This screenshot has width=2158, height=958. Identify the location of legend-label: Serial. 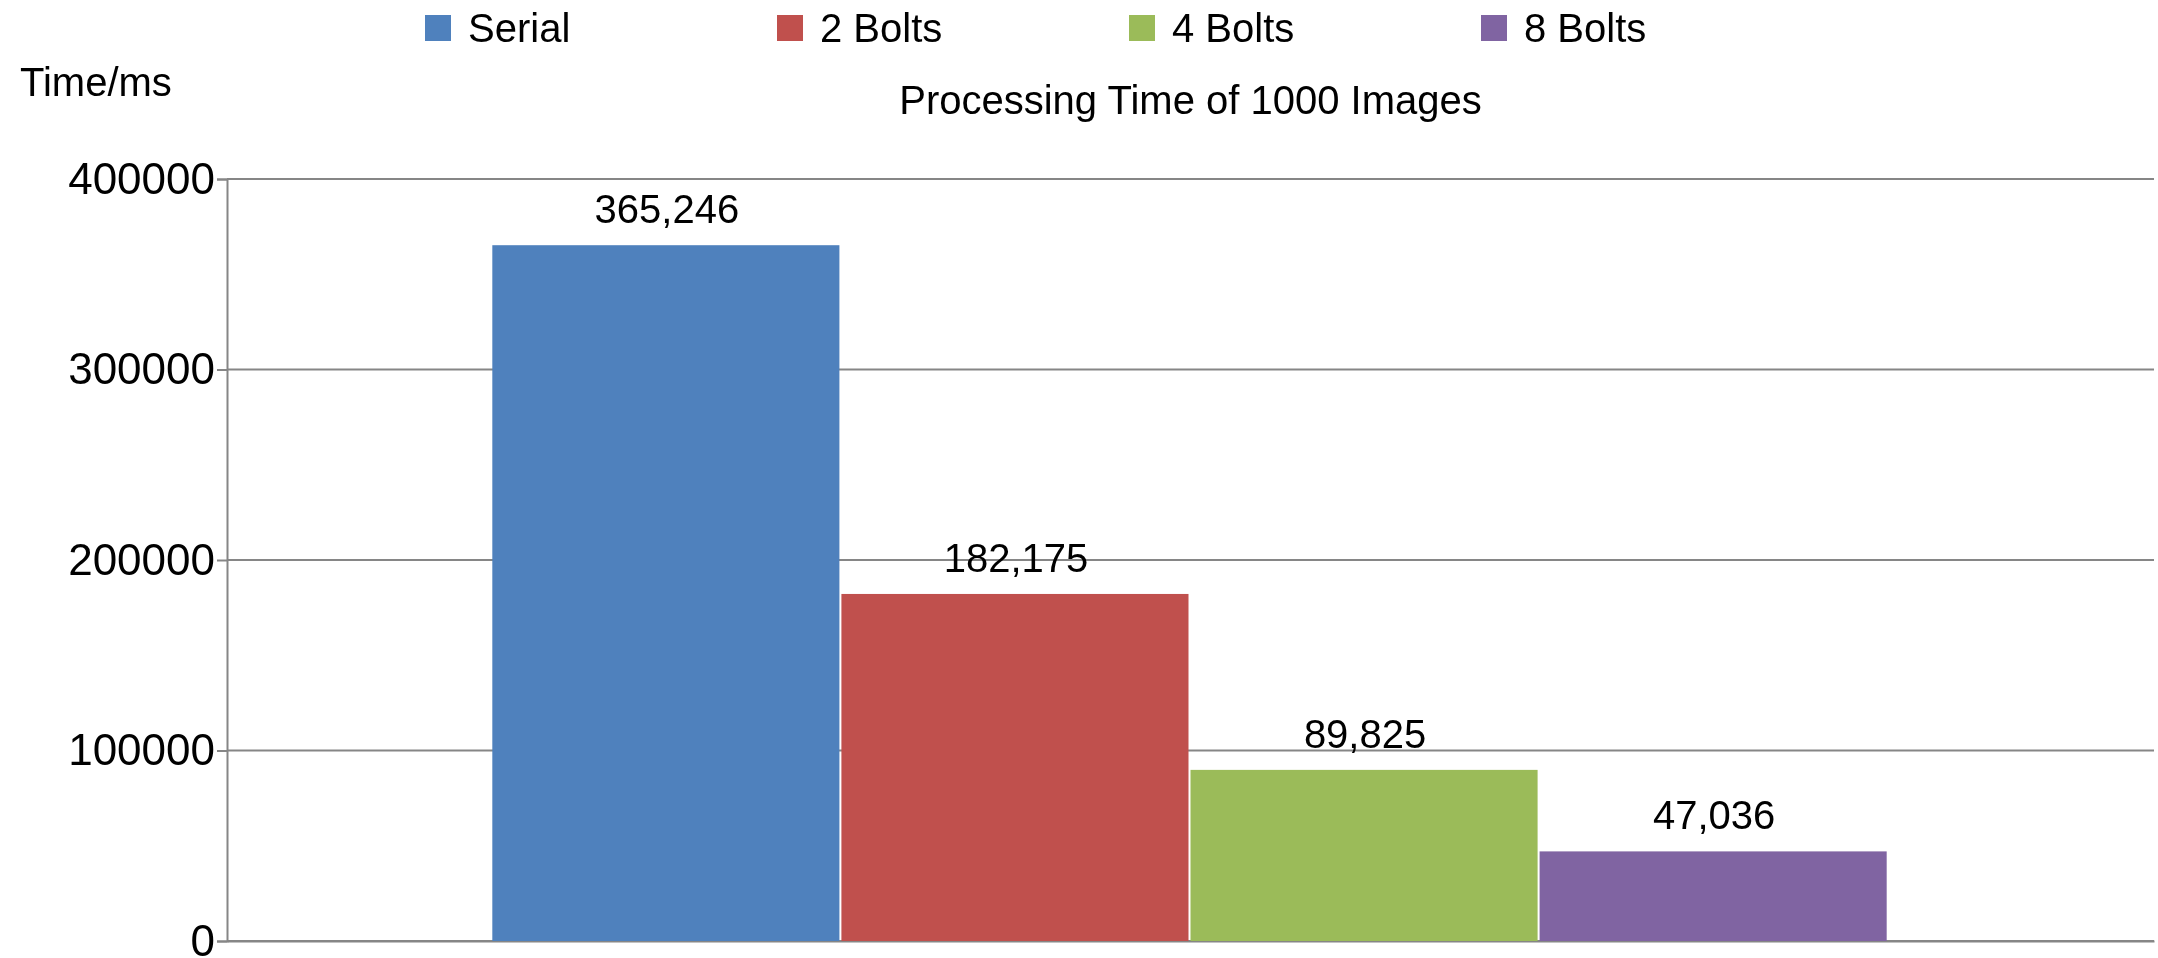
(519, 28).